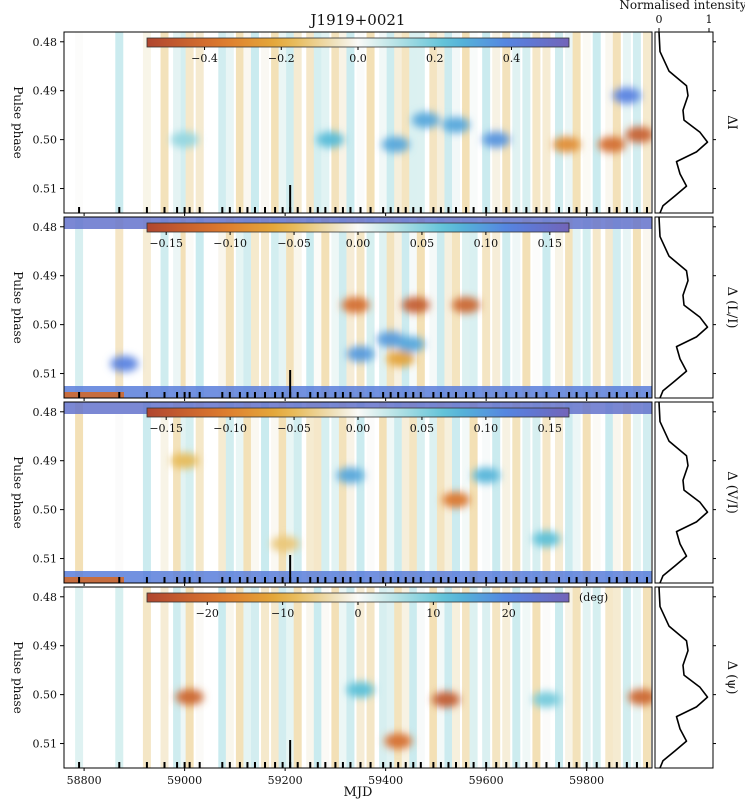  What do you see at coordinates (45, 646) in the screenshot?
I see `y-tick-label: 0.49` at bounding box center [45, 646].